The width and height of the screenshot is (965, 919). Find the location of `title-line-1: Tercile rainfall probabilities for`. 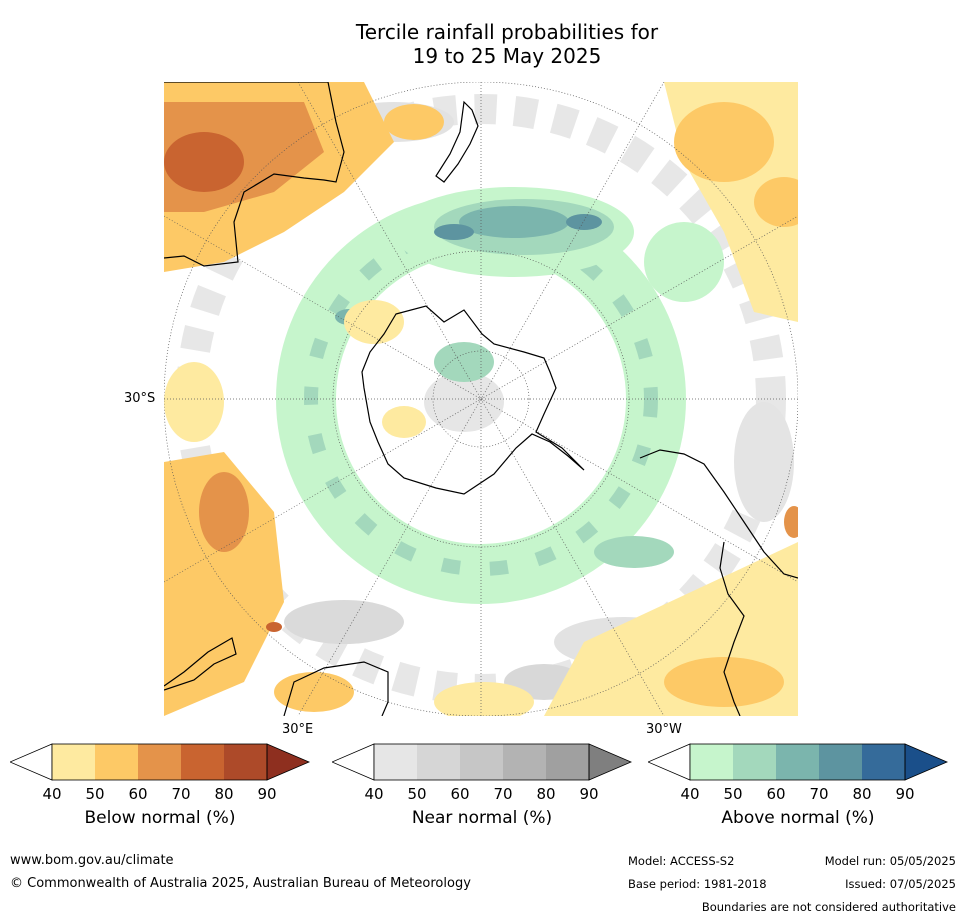

title-line-1: Tercile rainfall probabilities for is located at coordinates (507, 32).